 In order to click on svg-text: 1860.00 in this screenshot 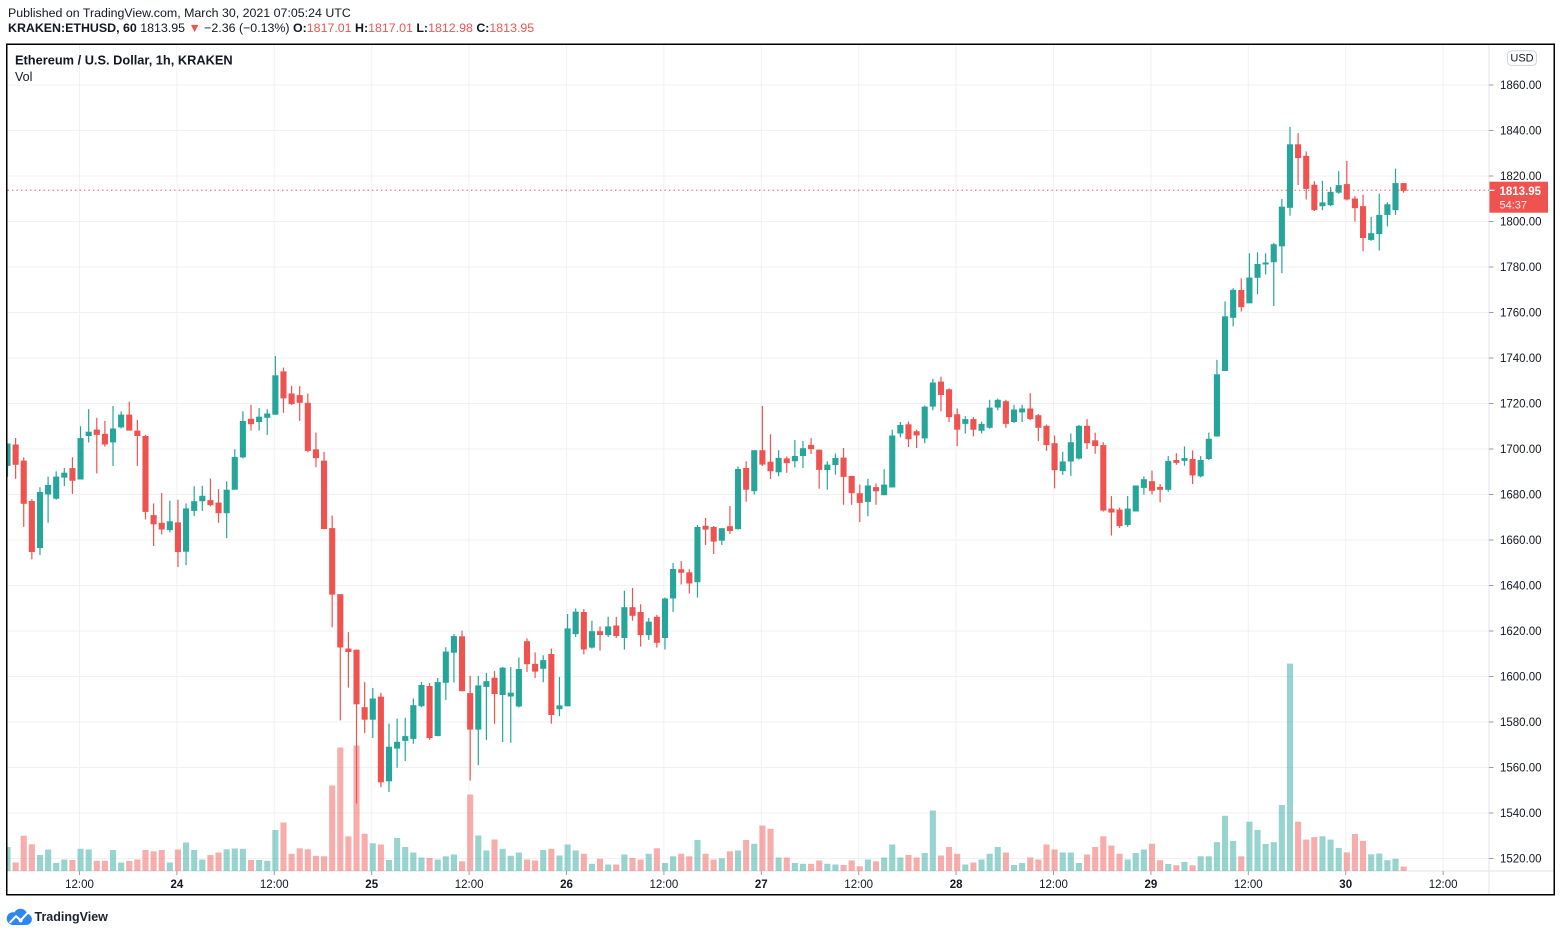, I will do `click(1521, 86)`.